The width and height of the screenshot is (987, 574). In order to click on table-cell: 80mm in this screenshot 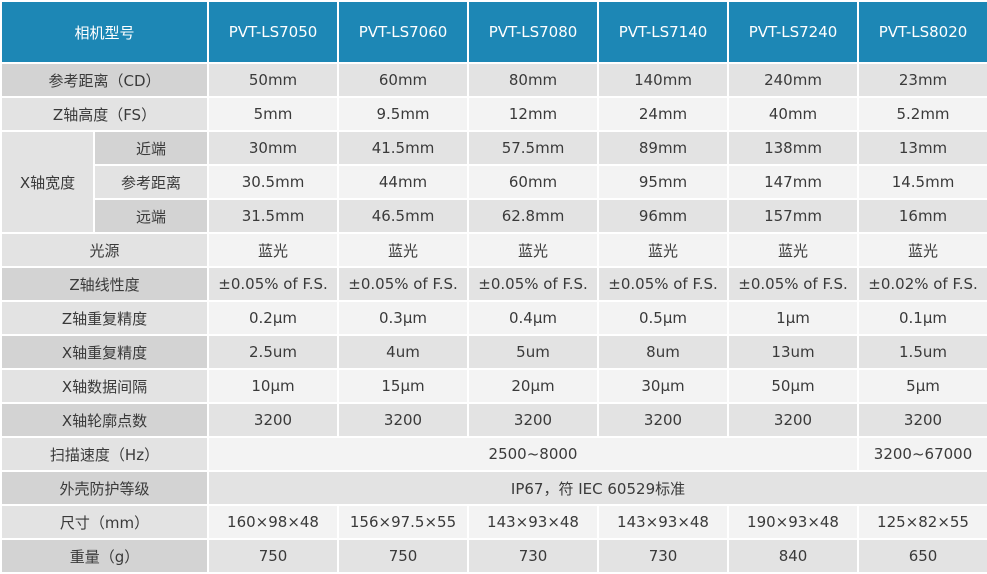, I will do `click(533, 80)`.